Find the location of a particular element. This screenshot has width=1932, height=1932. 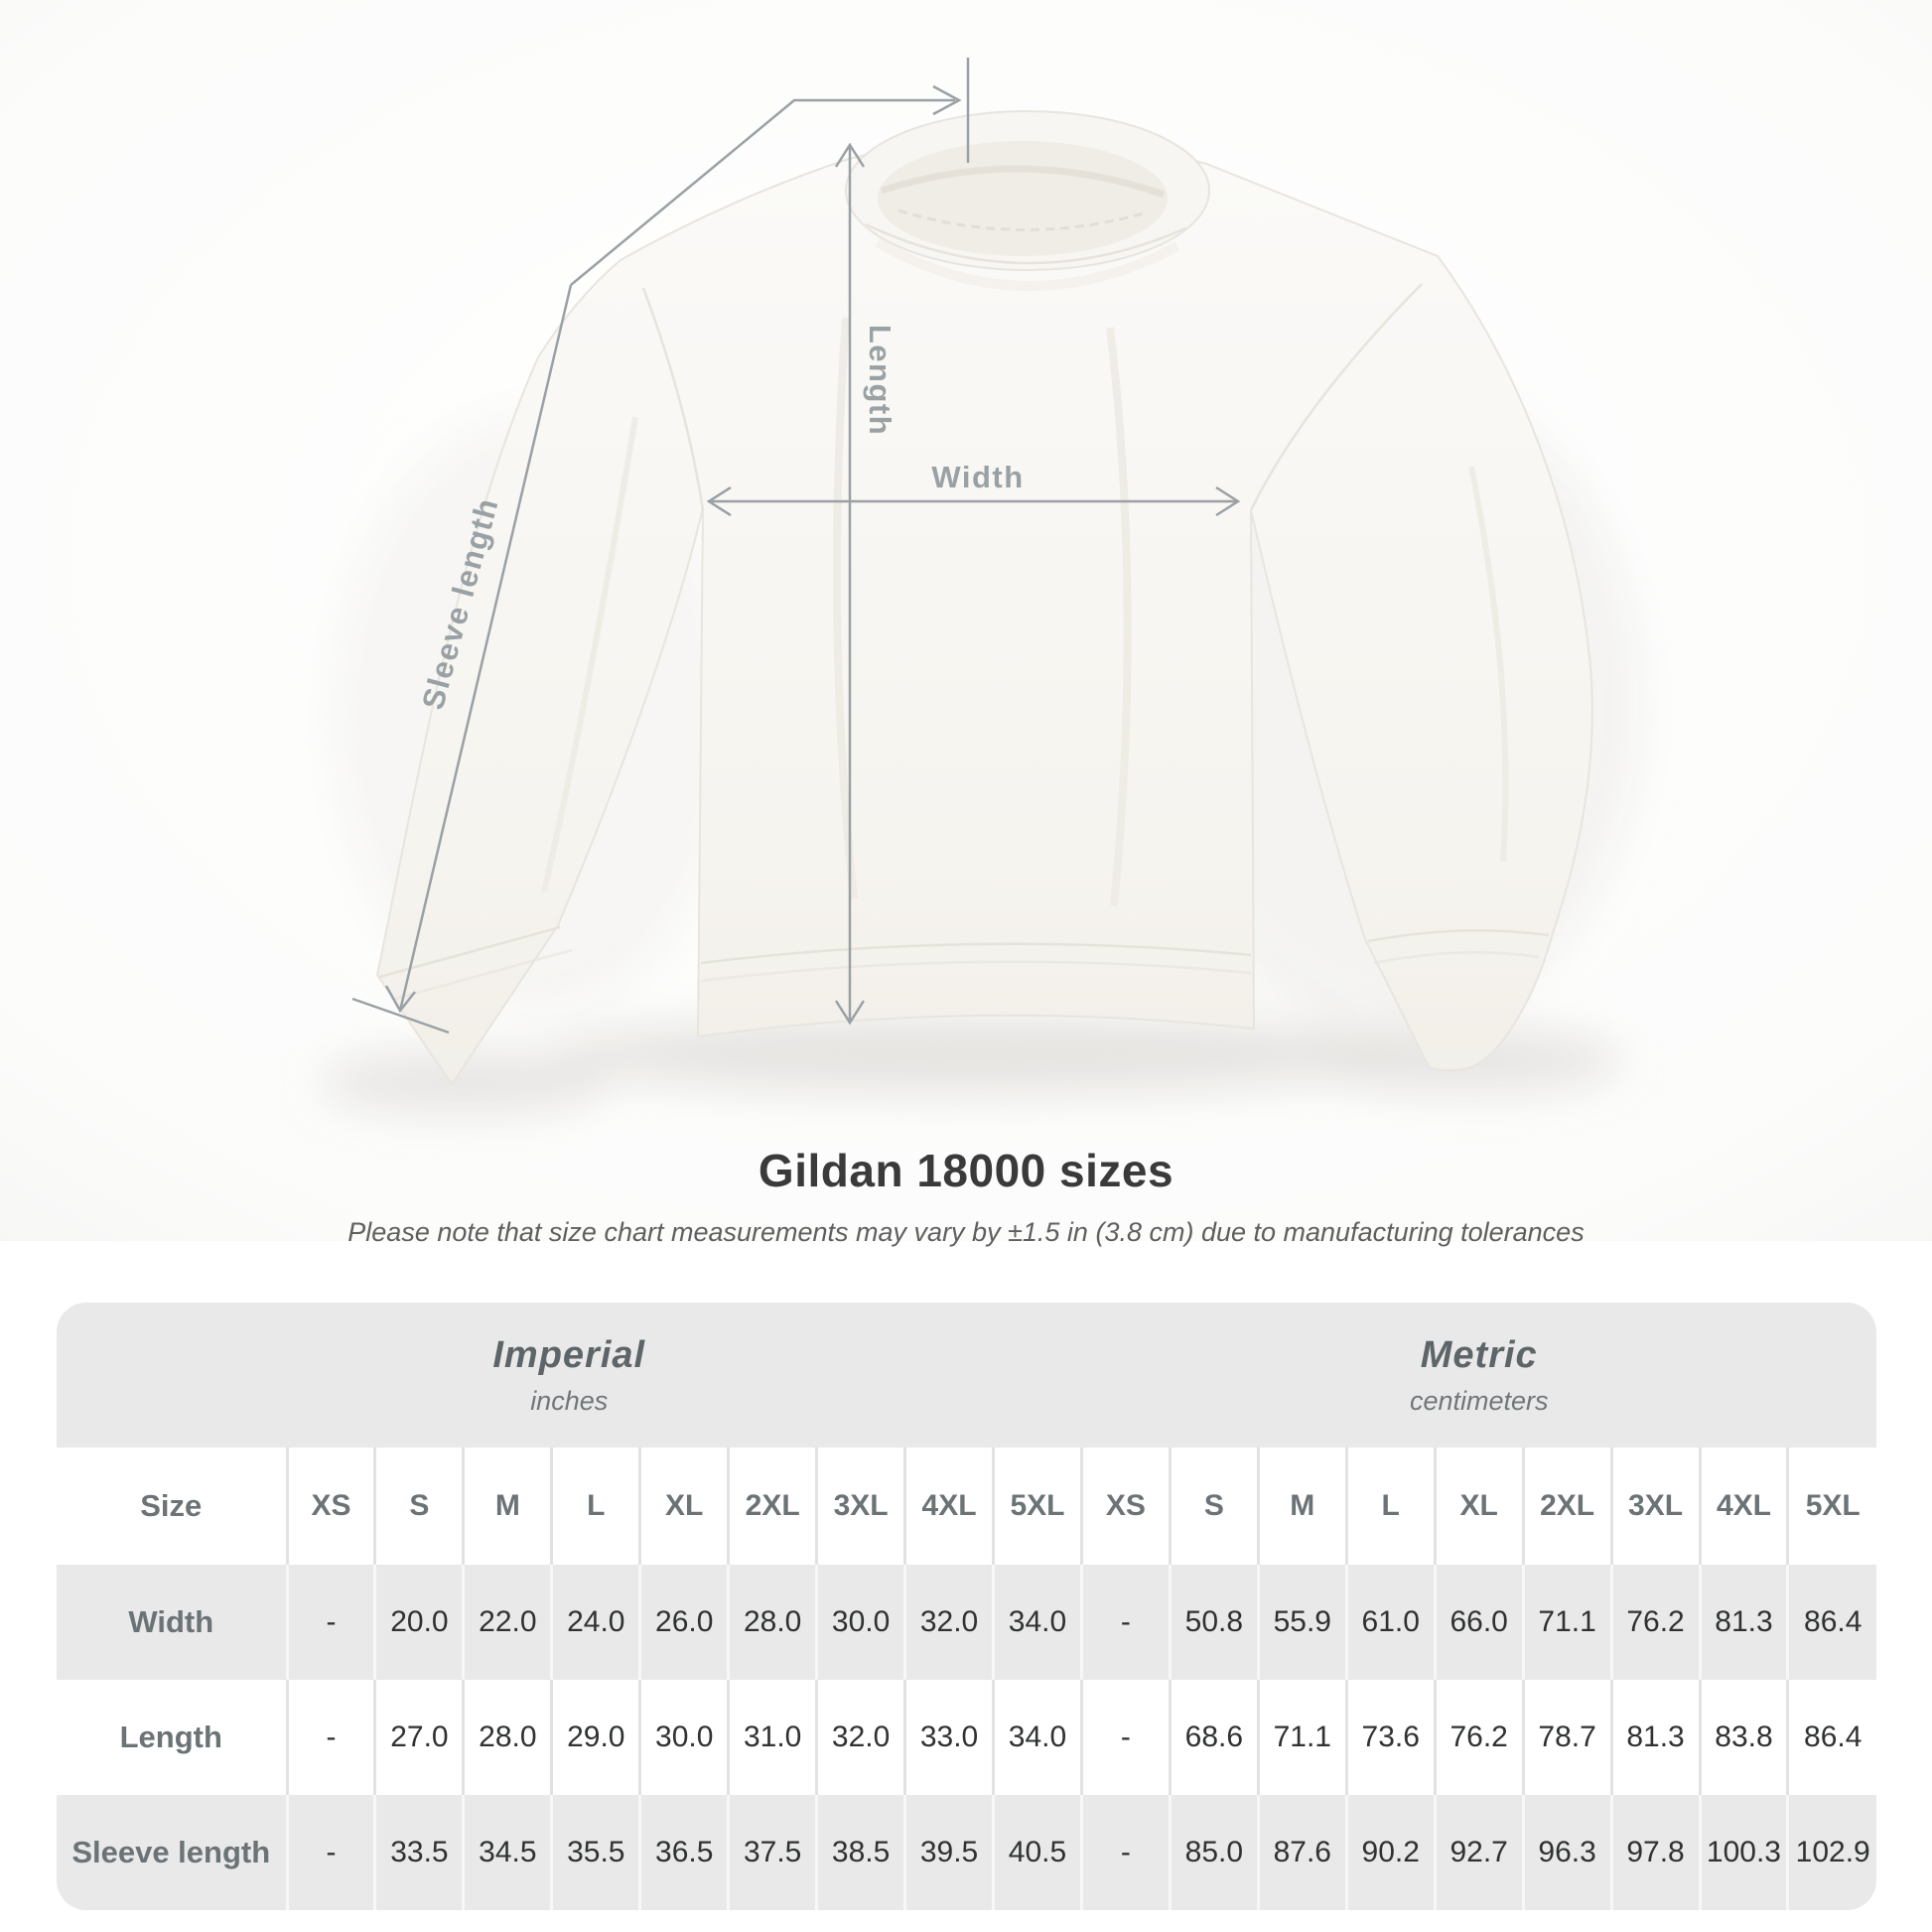

measurement-value-cell: 61.0 is located at coordinates (1390, 1623).